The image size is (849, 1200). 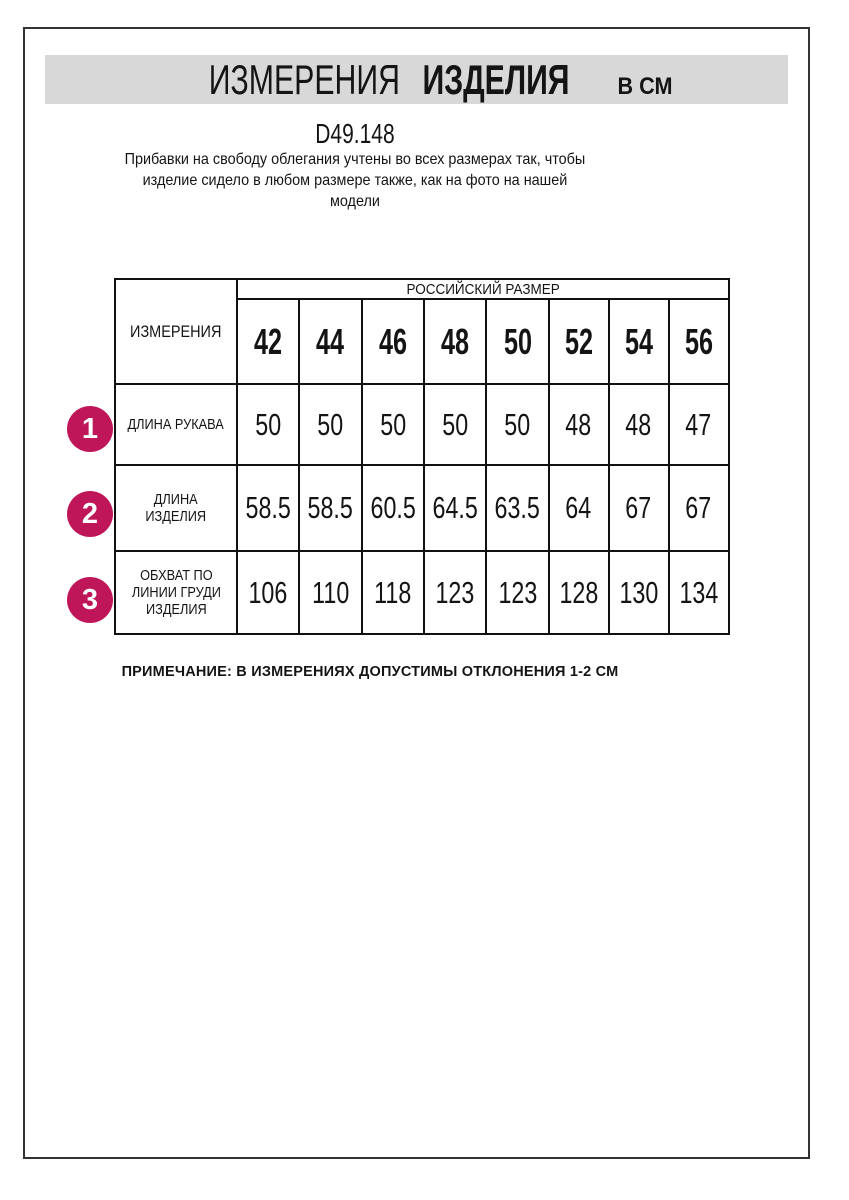 What do you see at coordinates (416, 79) in the screenshot?
I see `title-band` at bounding box center [416, 79].